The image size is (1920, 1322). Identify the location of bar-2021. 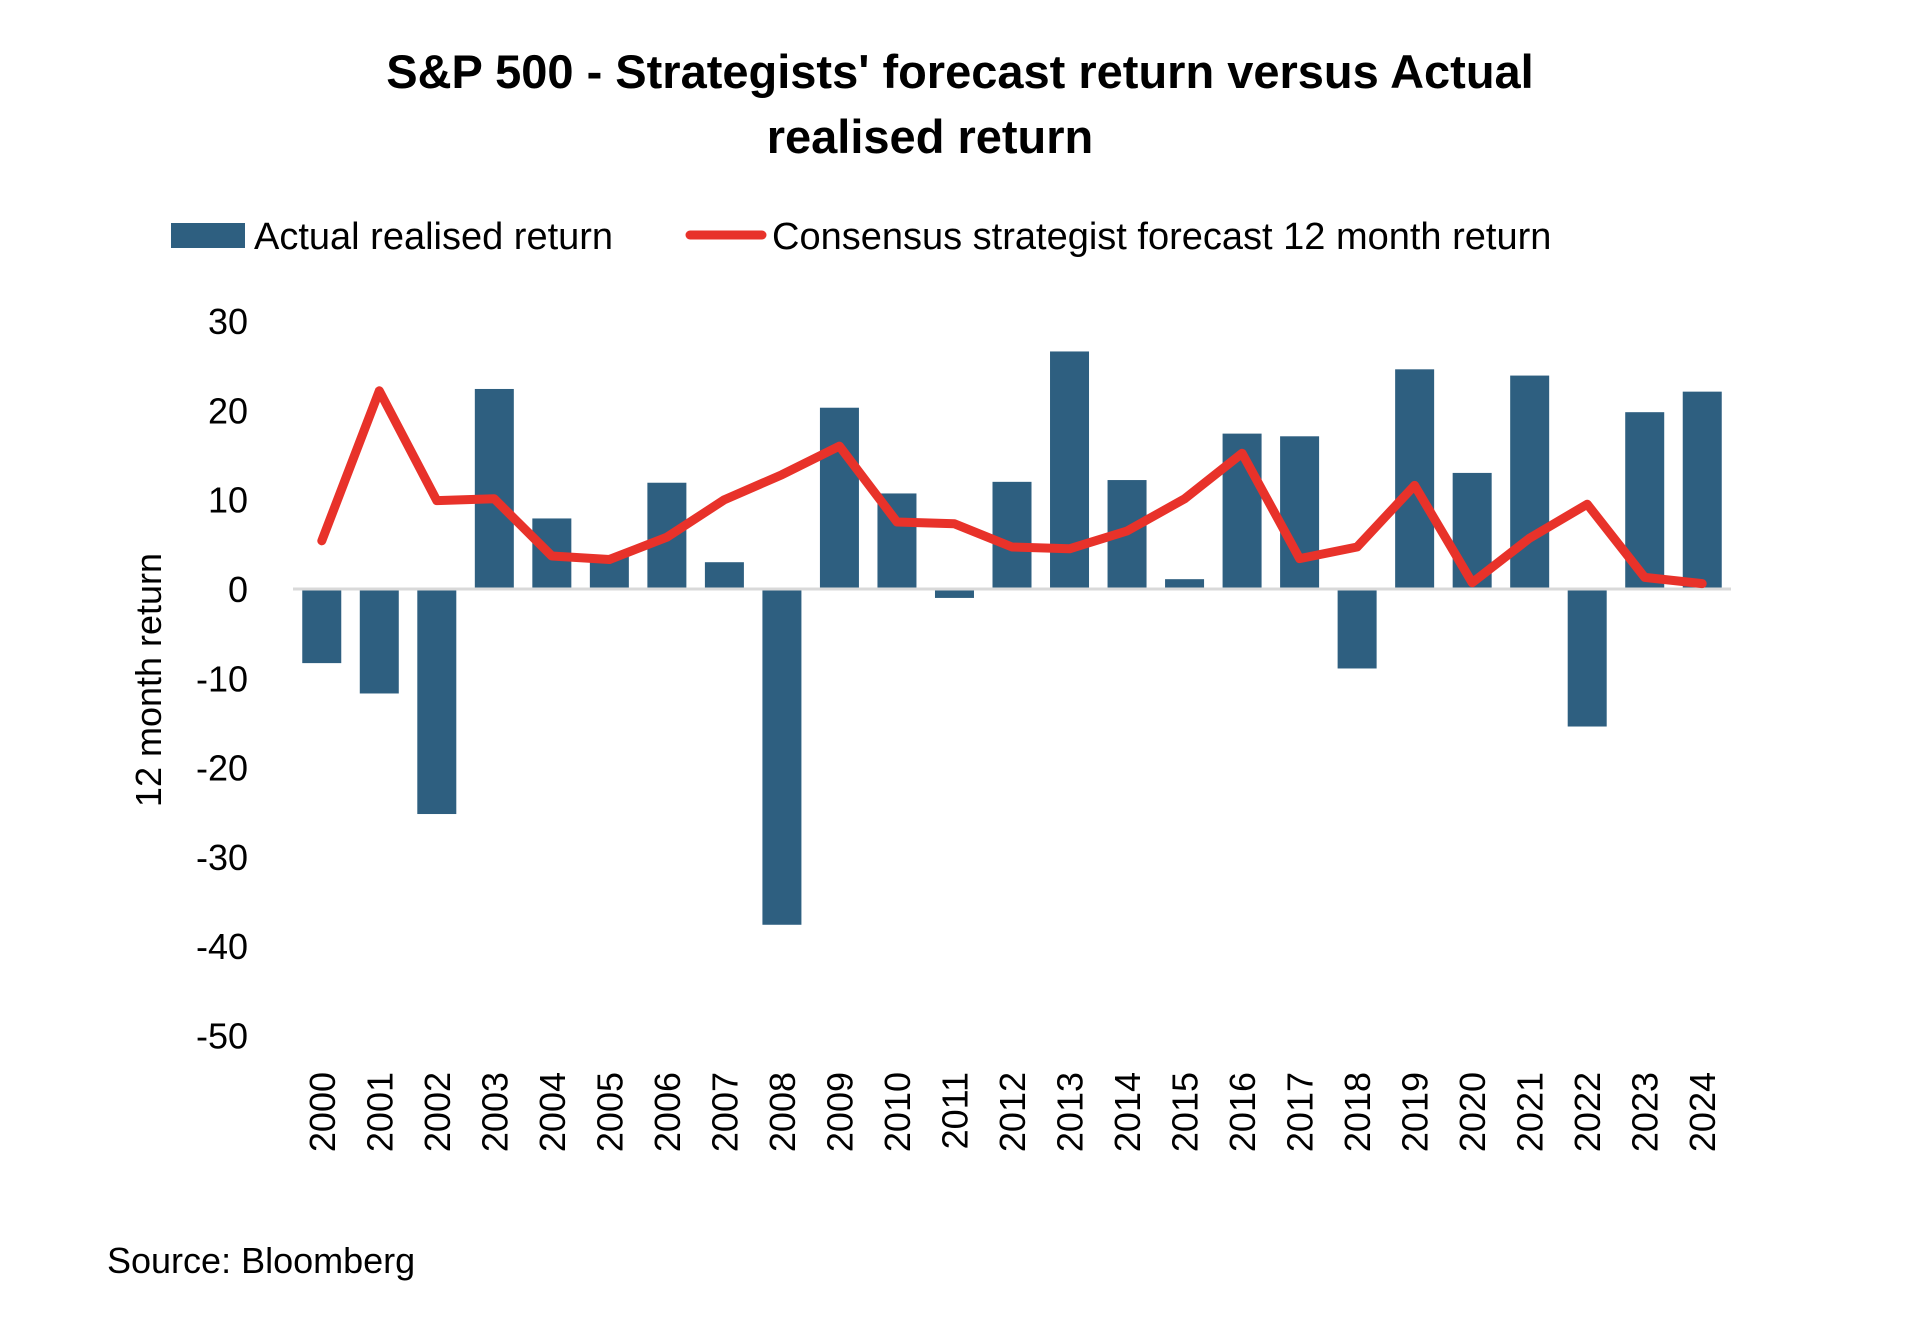
(1530, 482).